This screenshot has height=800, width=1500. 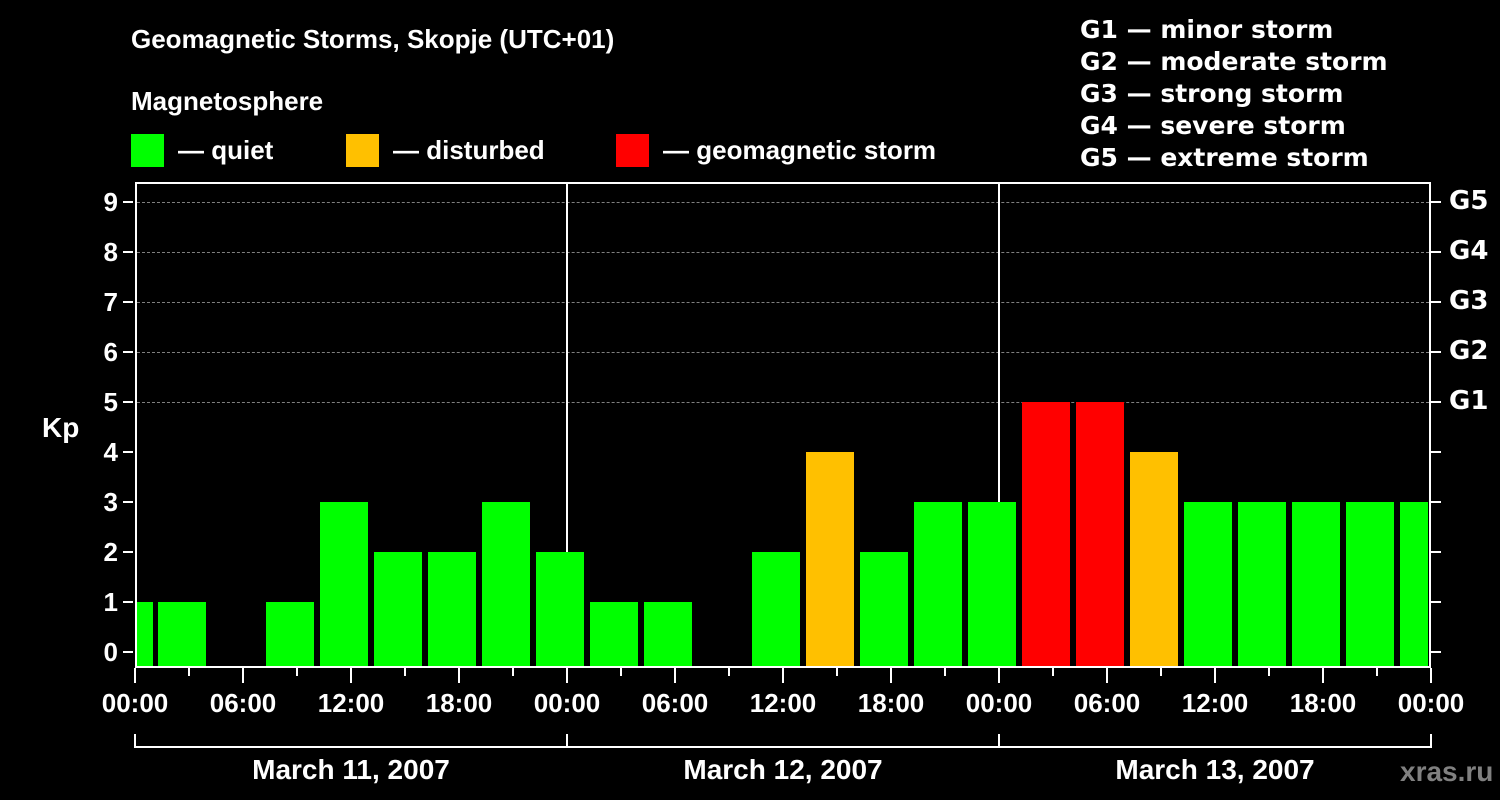 What do you see at coordinates (110, 202) in the screenshot?
I see `y-tick-label: 9` at bounding box center [110, 202].